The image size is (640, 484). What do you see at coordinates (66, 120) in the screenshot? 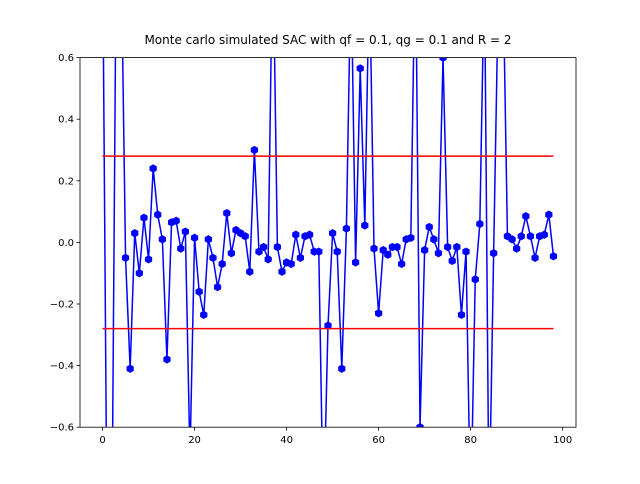
I see `y-tick-label: 0.4` at bounding box center [66, 120].